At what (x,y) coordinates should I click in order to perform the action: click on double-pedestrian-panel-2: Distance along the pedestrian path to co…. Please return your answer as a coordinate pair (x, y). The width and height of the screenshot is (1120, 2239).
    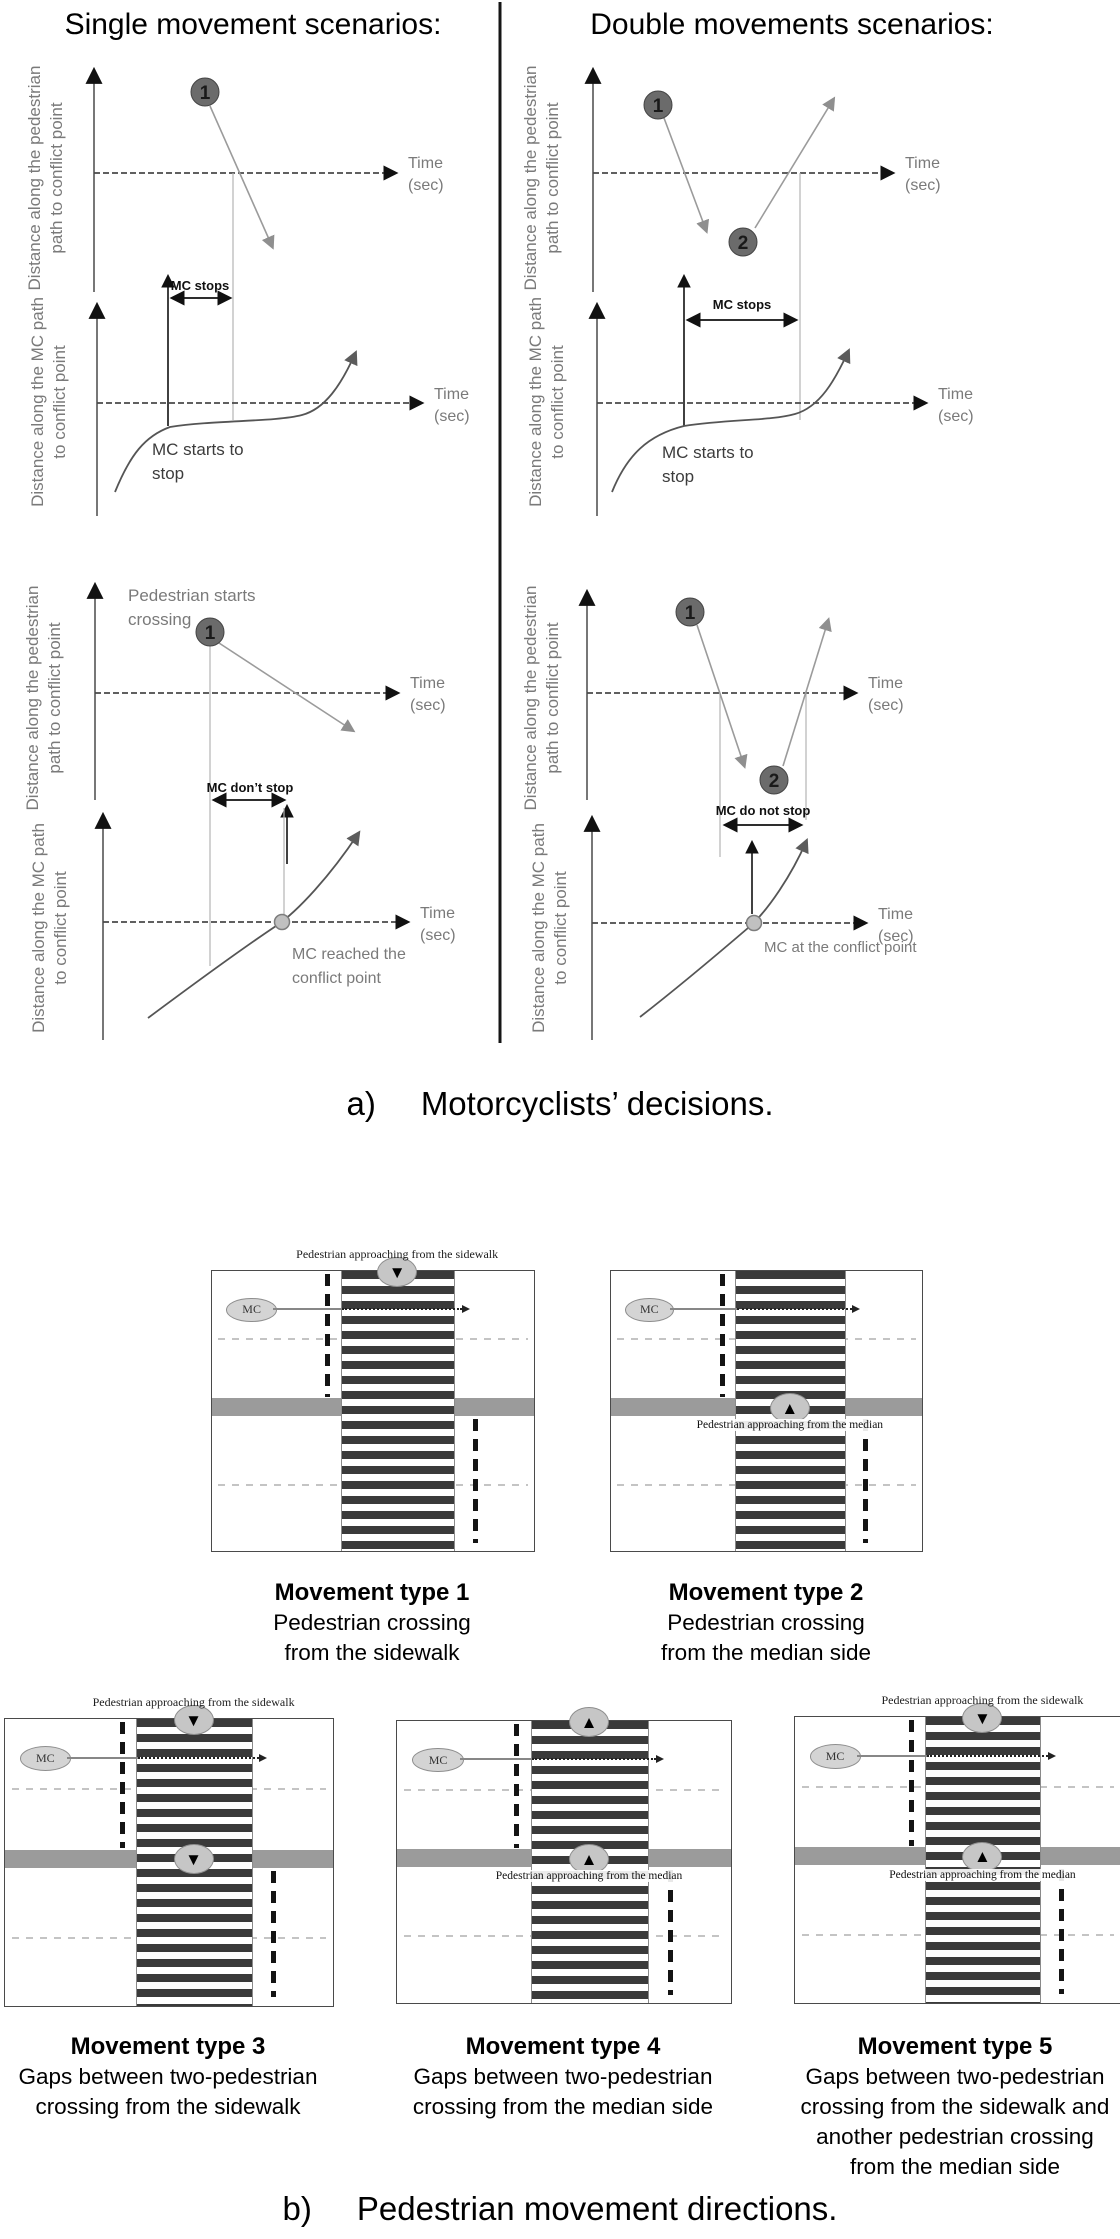
    Looking at the image, I should click on (712, 721).